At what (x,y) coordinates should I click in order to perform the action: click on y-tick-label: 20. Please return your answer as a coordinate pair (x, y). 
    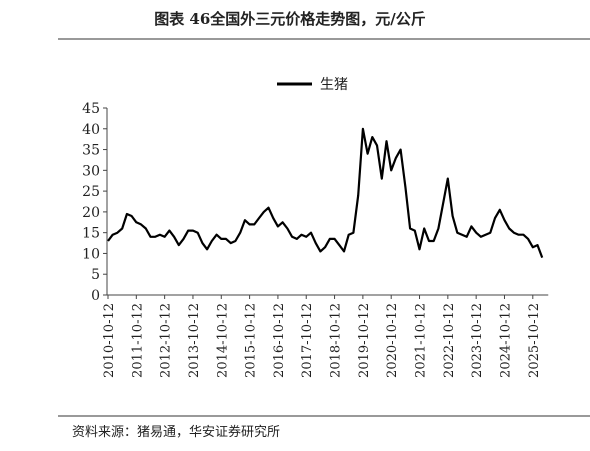
    Looking at the image, I should click on (91, 213).